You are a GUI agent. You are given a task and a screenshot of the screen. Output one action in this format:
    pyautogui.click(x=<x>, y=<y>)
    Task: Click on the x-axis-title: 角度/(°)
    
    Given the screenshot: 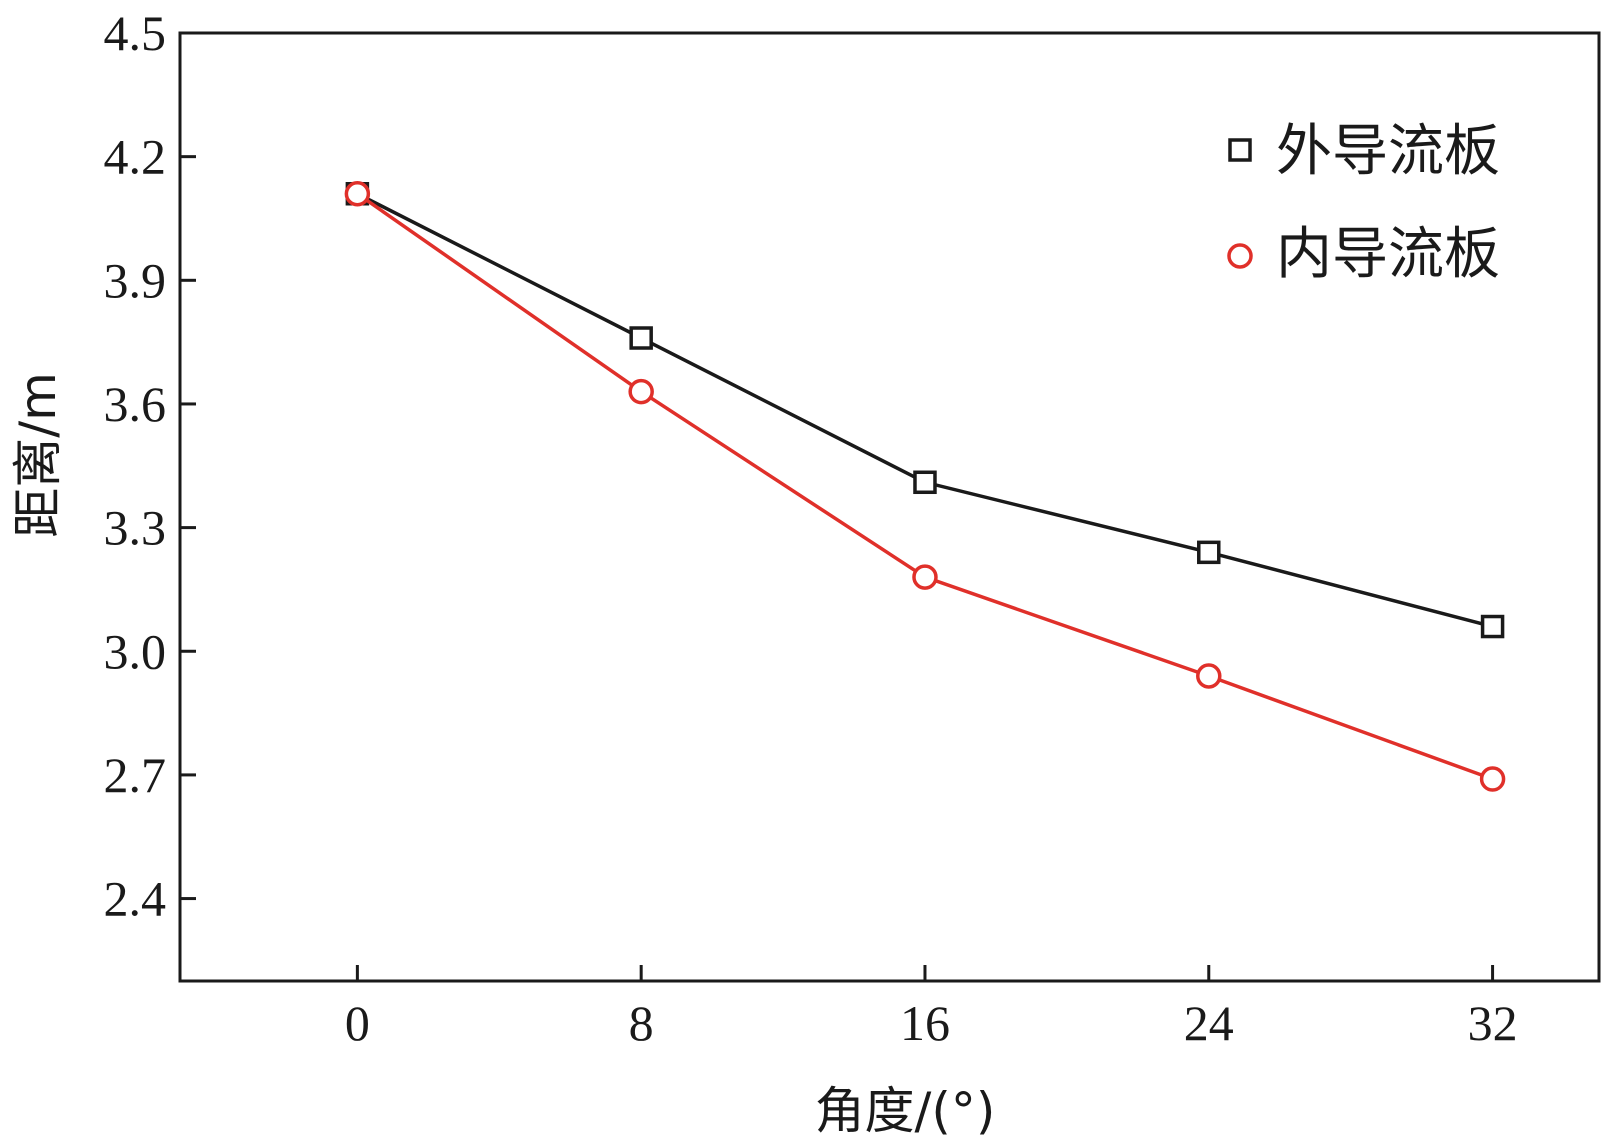 What is the action you would take?
    pyautogui.click(x=905, y=1111)
    